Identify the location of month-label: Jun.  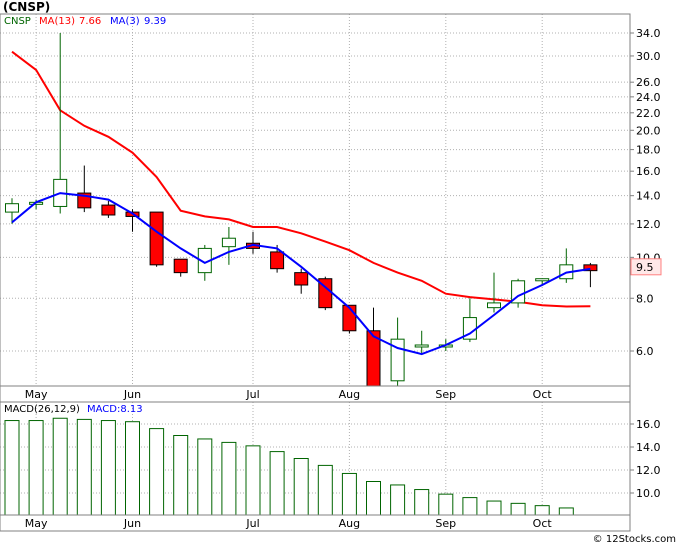
(132, 394).